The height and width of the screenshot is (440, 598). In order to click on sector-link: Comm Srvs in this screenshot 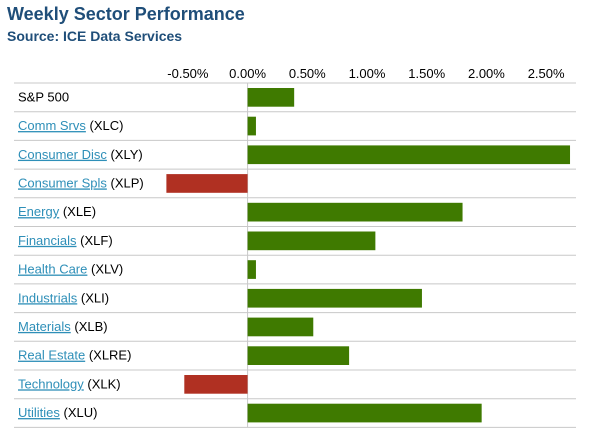, I will do `click(52, 125)`.